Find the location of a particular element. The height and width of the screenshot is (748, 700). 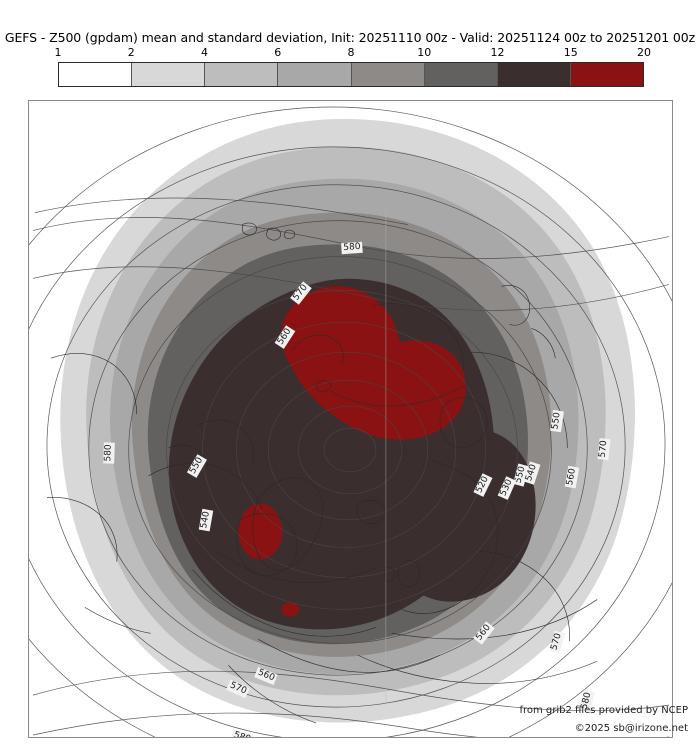

contour-label-570-7: 570 is located at coordinates (604, 449).